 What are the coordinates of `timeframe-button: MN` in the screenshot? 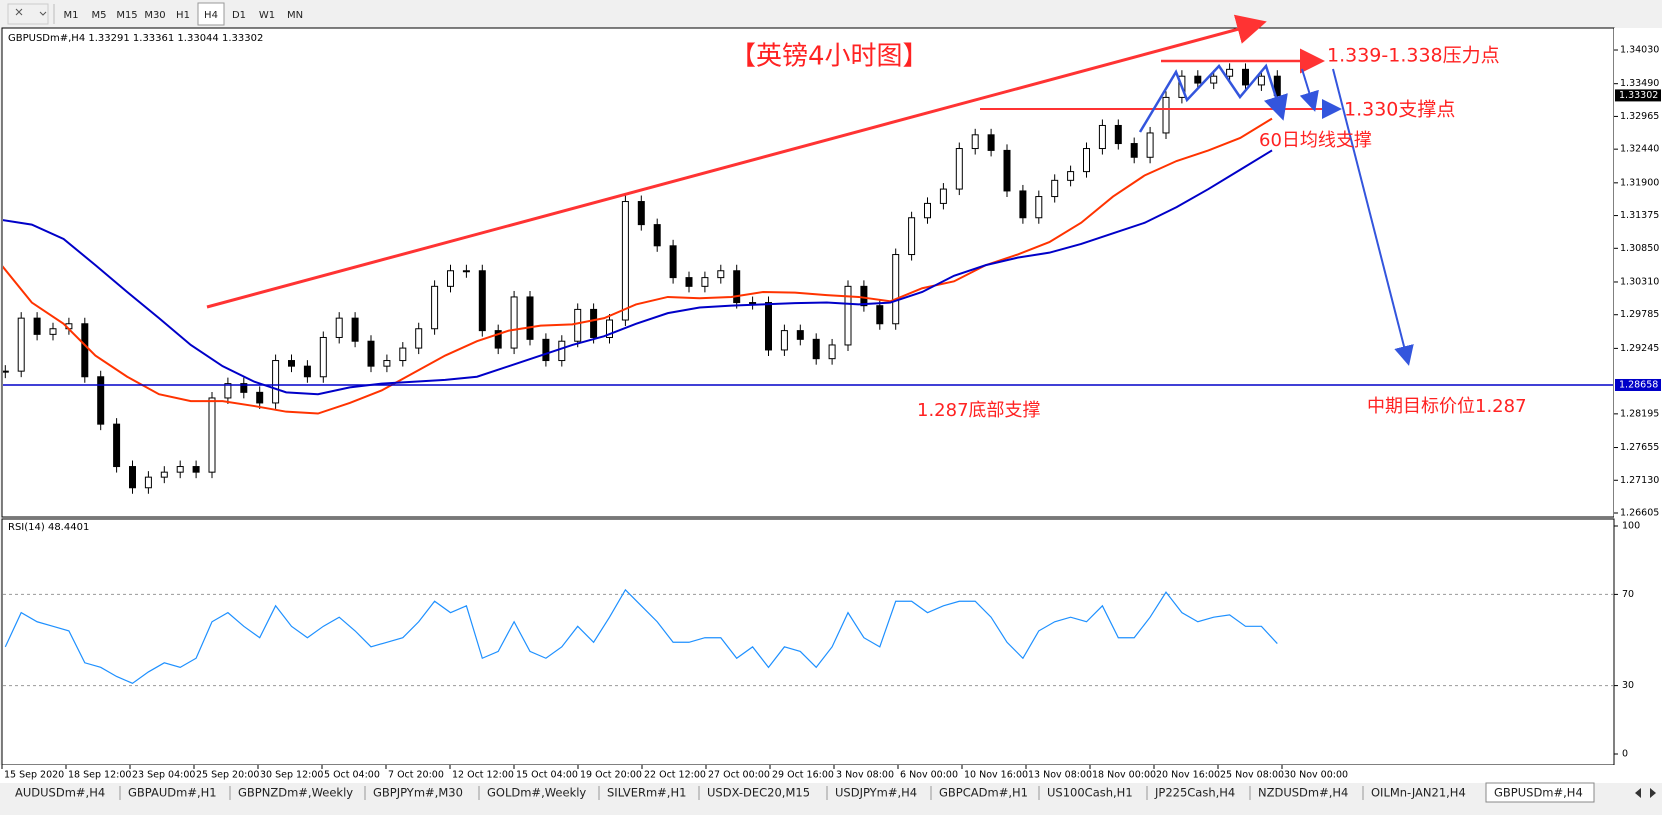 It's located at (295, 15).